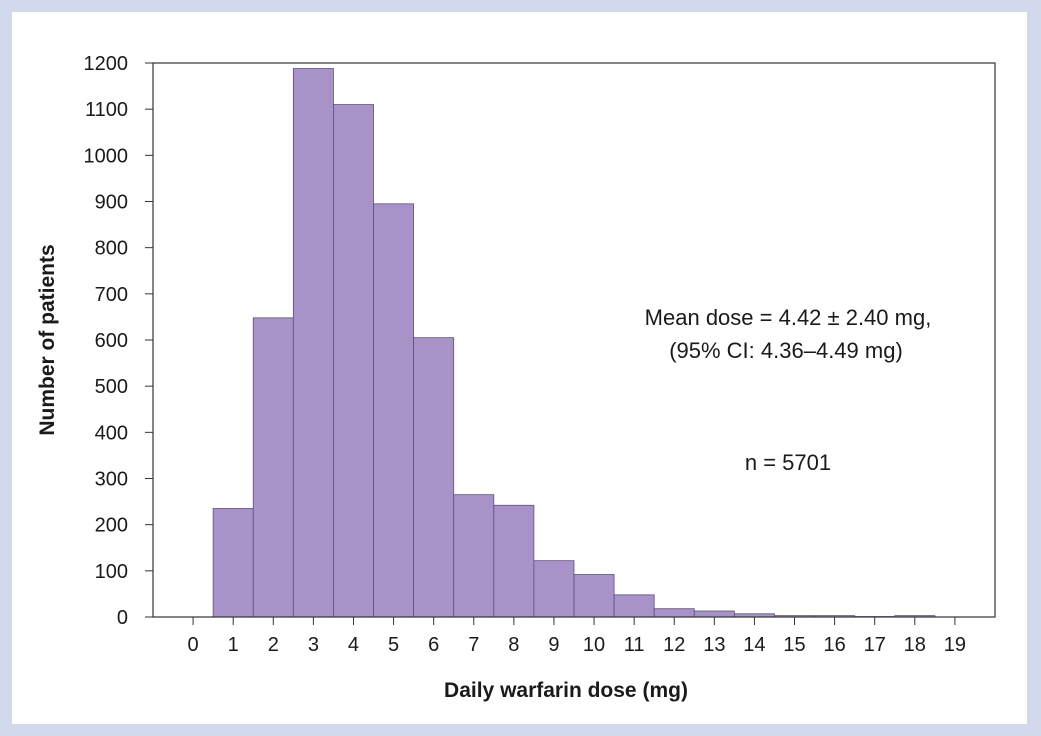  I want to click on x-tick-label: 8, so click(513, 645).